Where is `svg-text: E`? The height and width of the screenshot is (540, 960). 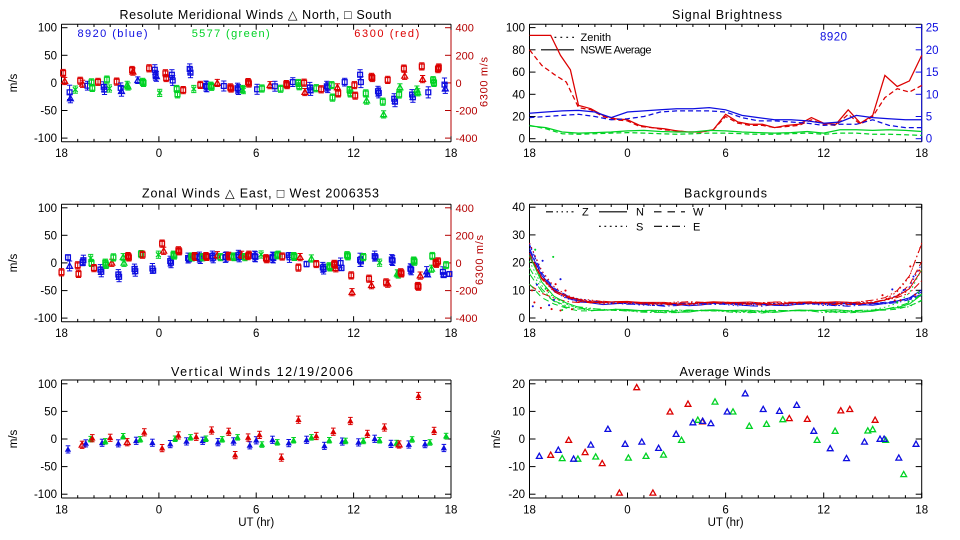 svg-text: E is located at coordinates (696, 228).